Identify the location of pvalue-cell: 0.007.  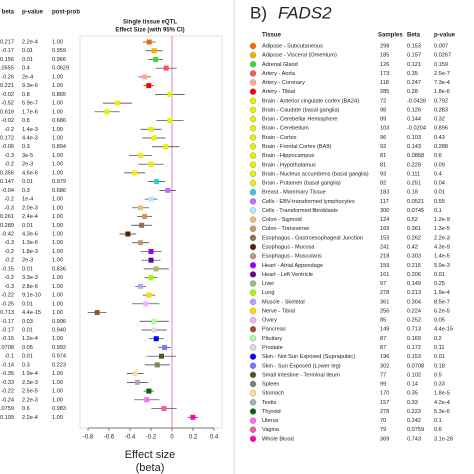
(441, 46).